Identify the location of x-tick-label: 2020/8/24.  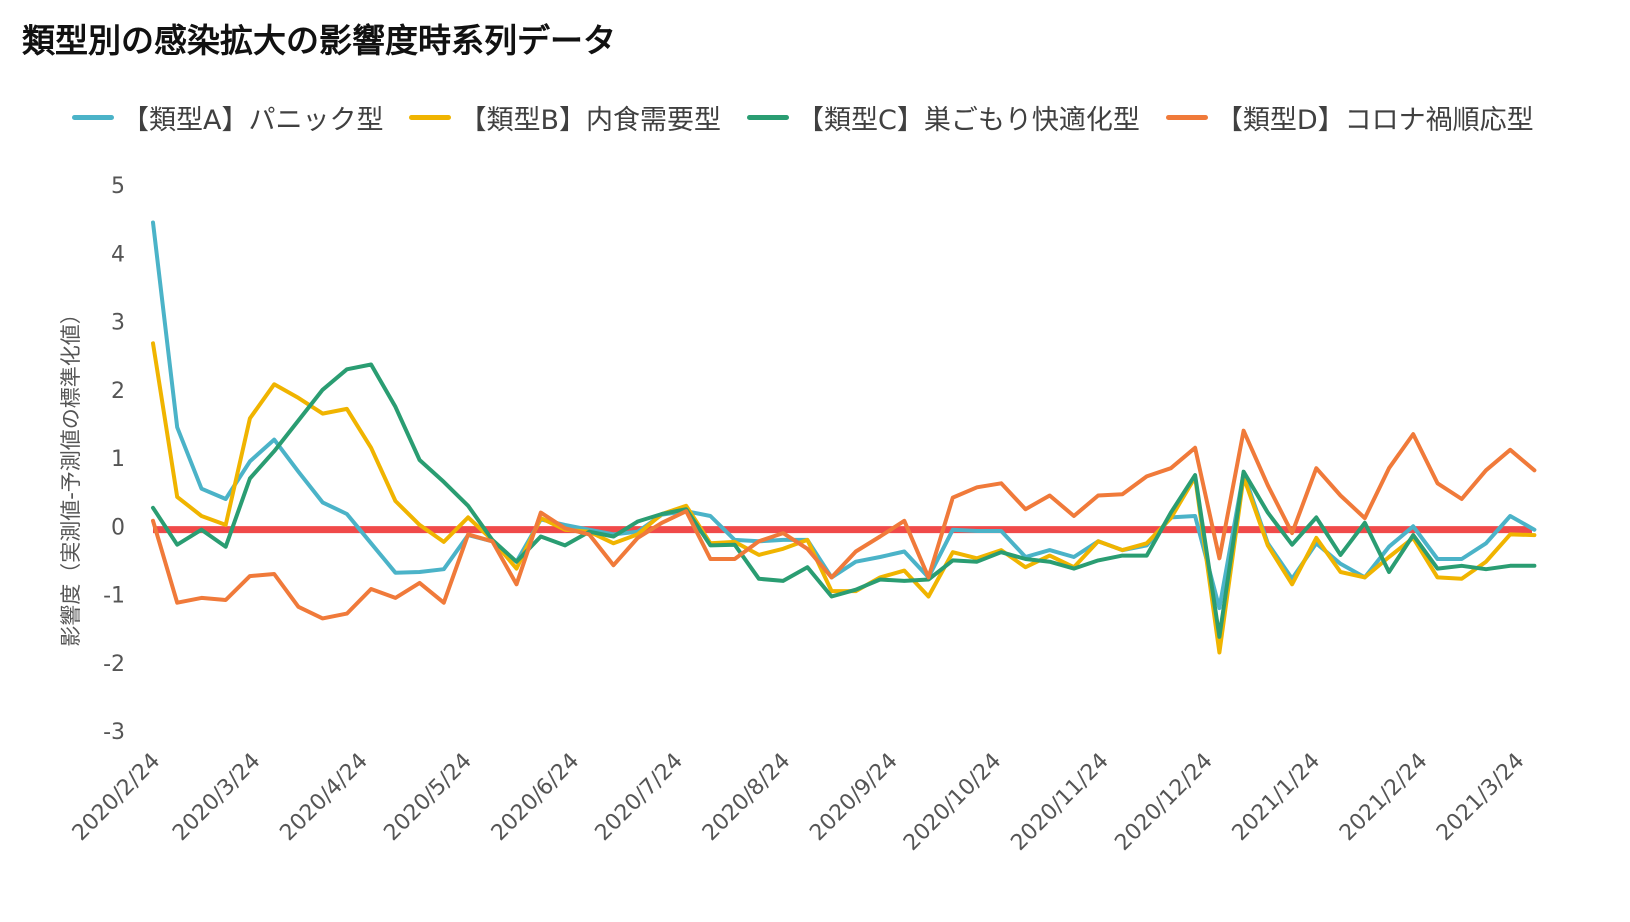
(746, 797).